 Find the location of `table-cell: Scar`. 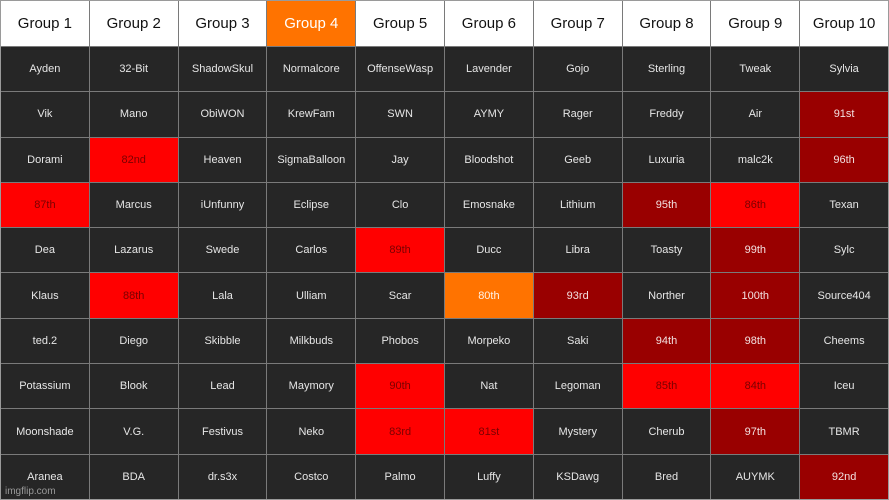

table-cell: Scar is located at coordinates (400, 295).